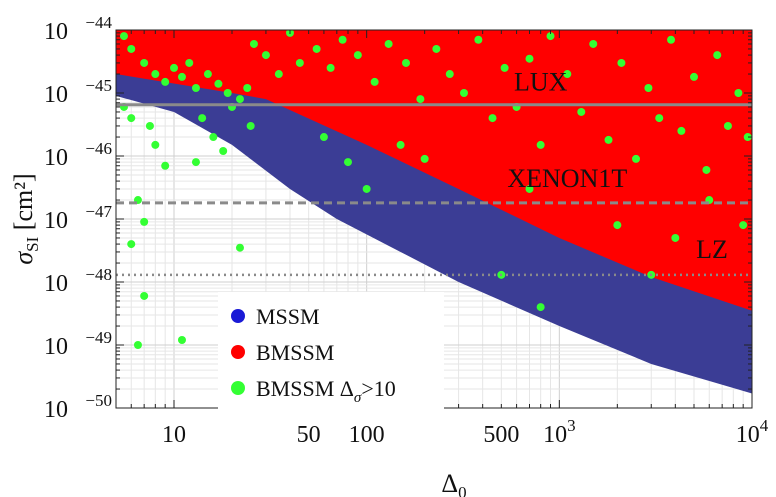 This screenshot has width=776, height=497. What do you see at coordinates (174, 435) in the screenshot?
I see `x-tick-label: 10` at bounding box center [174, 435].